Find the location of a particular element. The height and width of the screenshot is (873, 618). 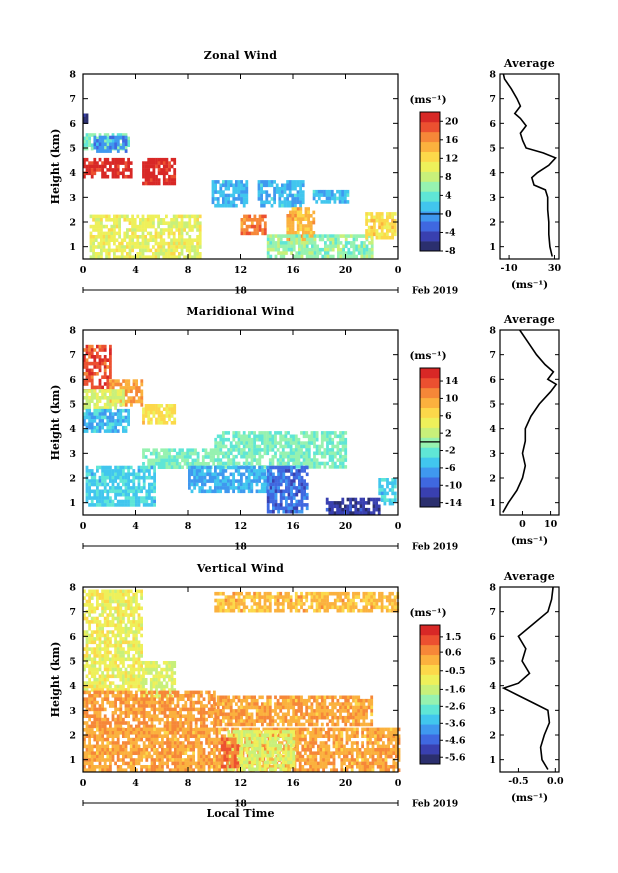

y-tick-label: 7 is located at coordinates (72, 355).